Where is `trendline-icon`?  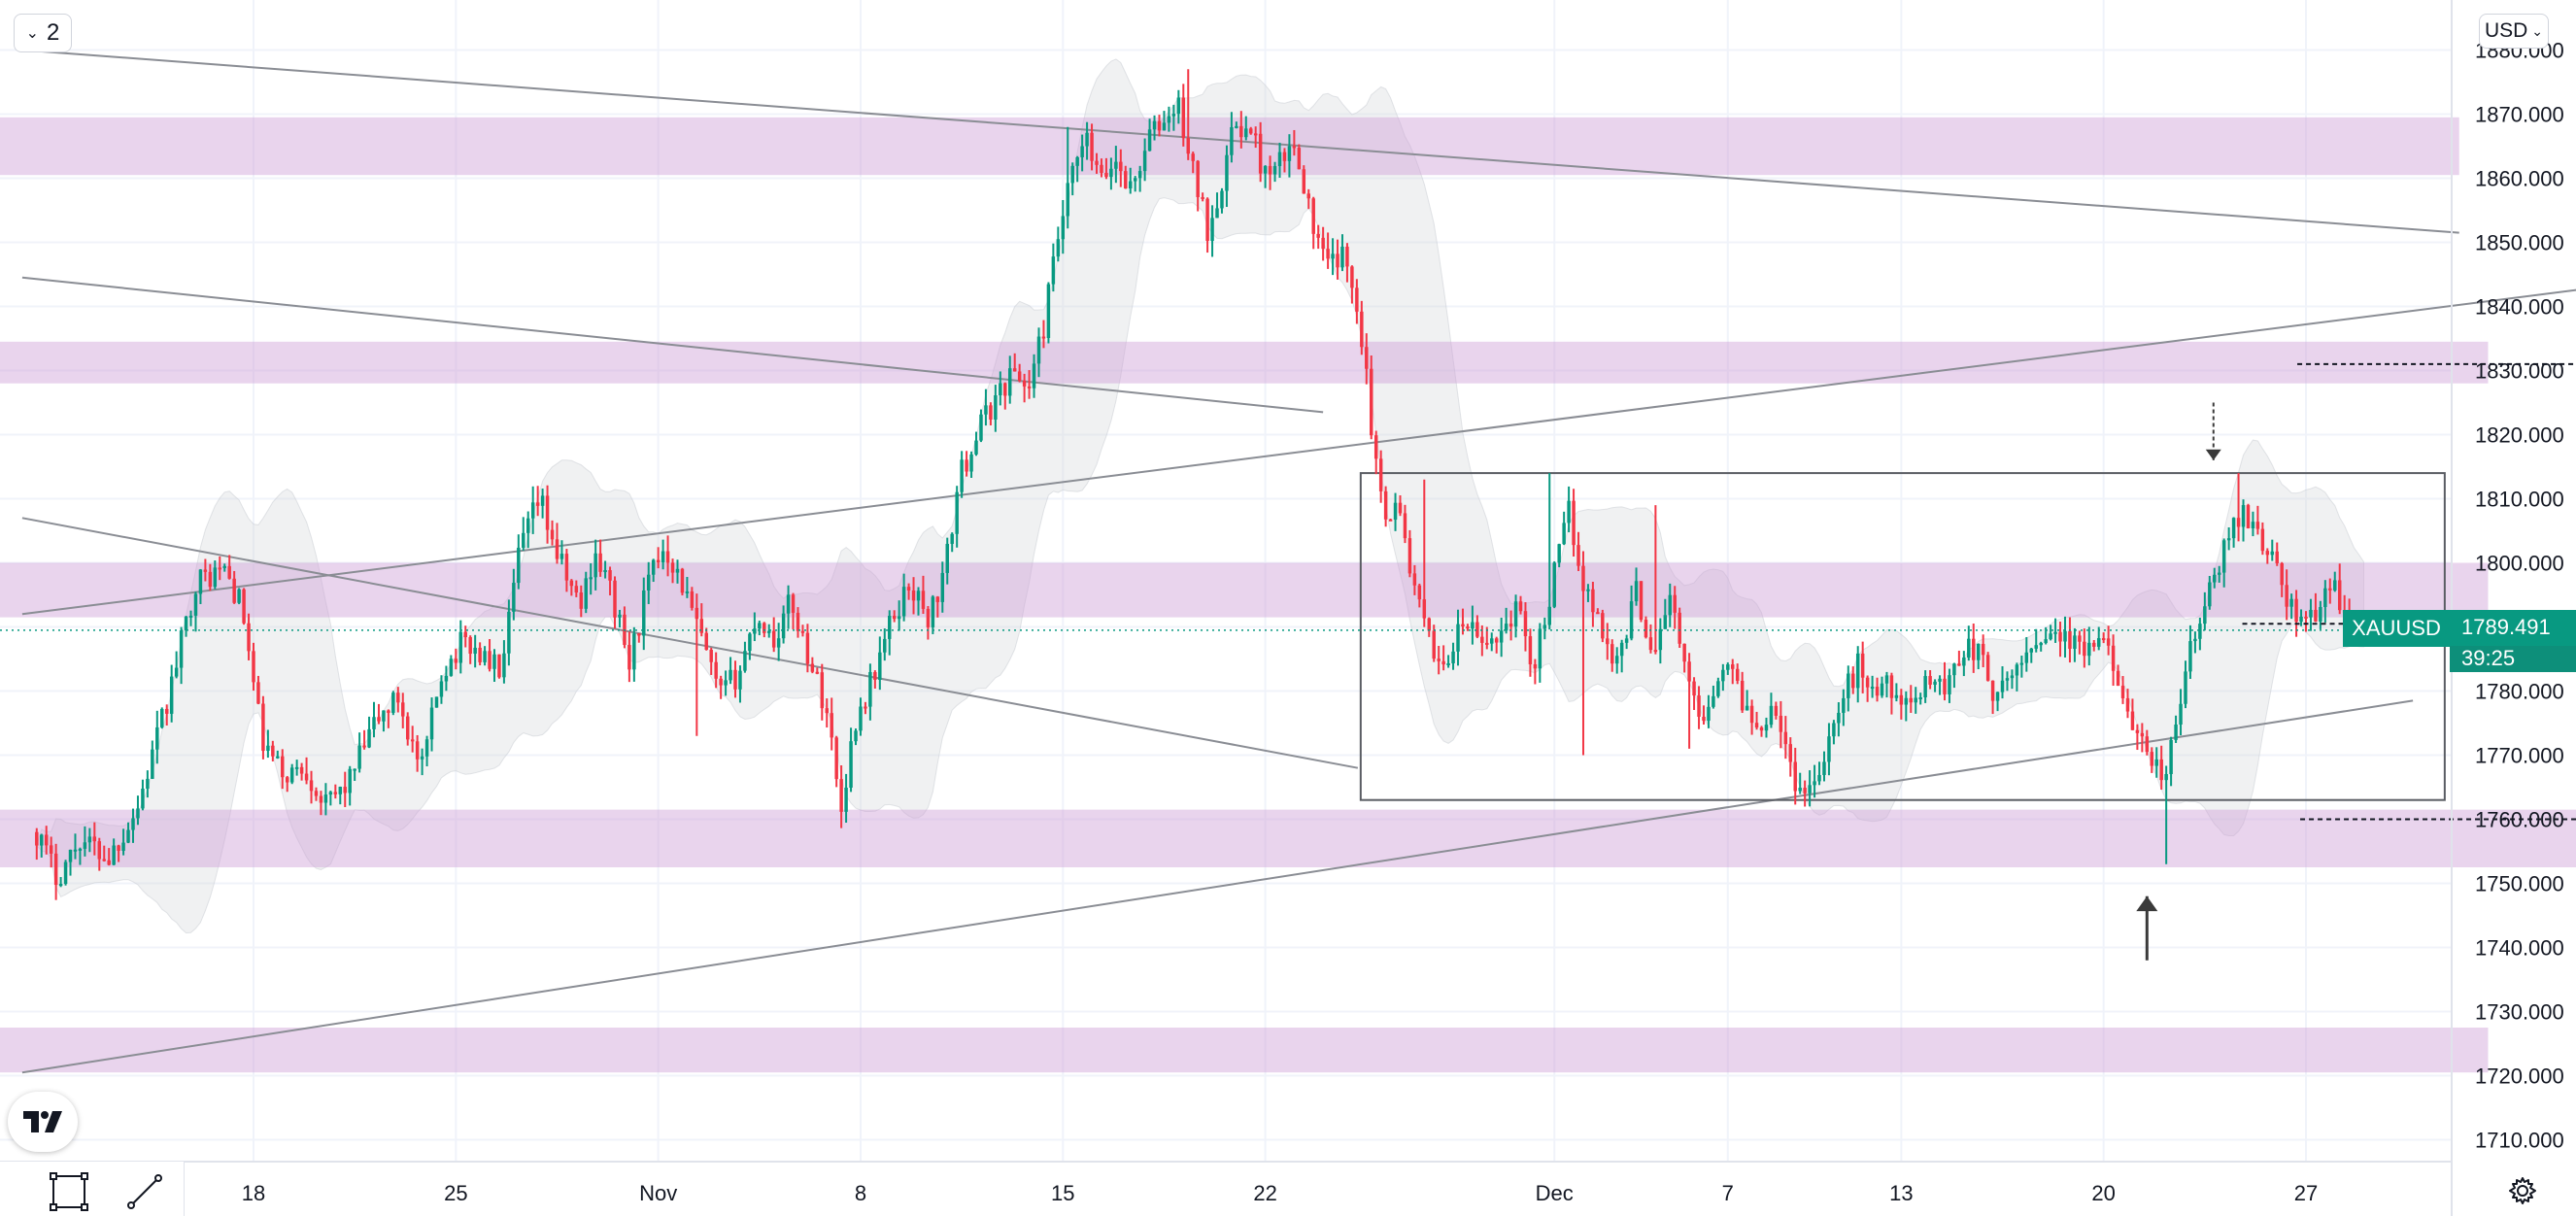
trendline-icon is located at coordinates (144, 1191).